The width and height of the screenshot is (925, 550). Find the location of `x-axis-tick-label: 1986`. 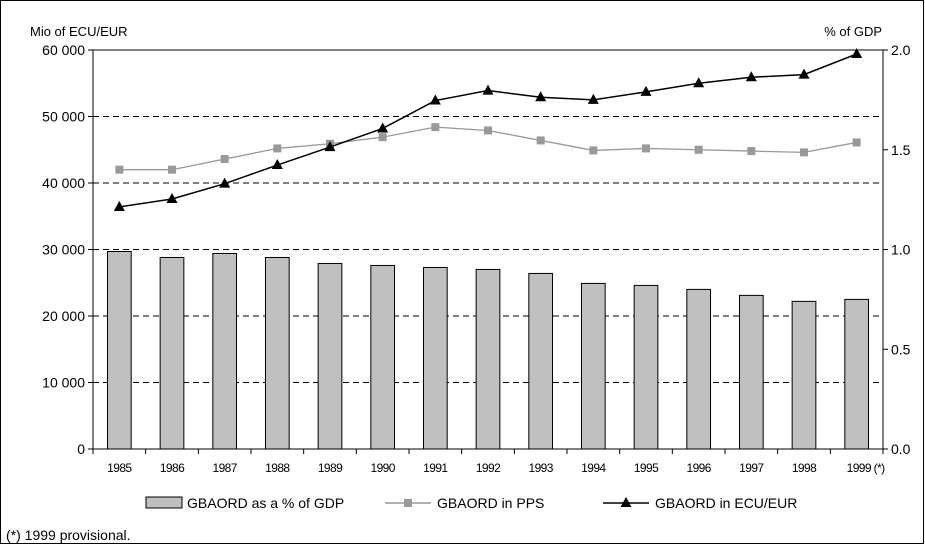

x-axis-tick-label: 1986 is located at coordinates (172, 468).